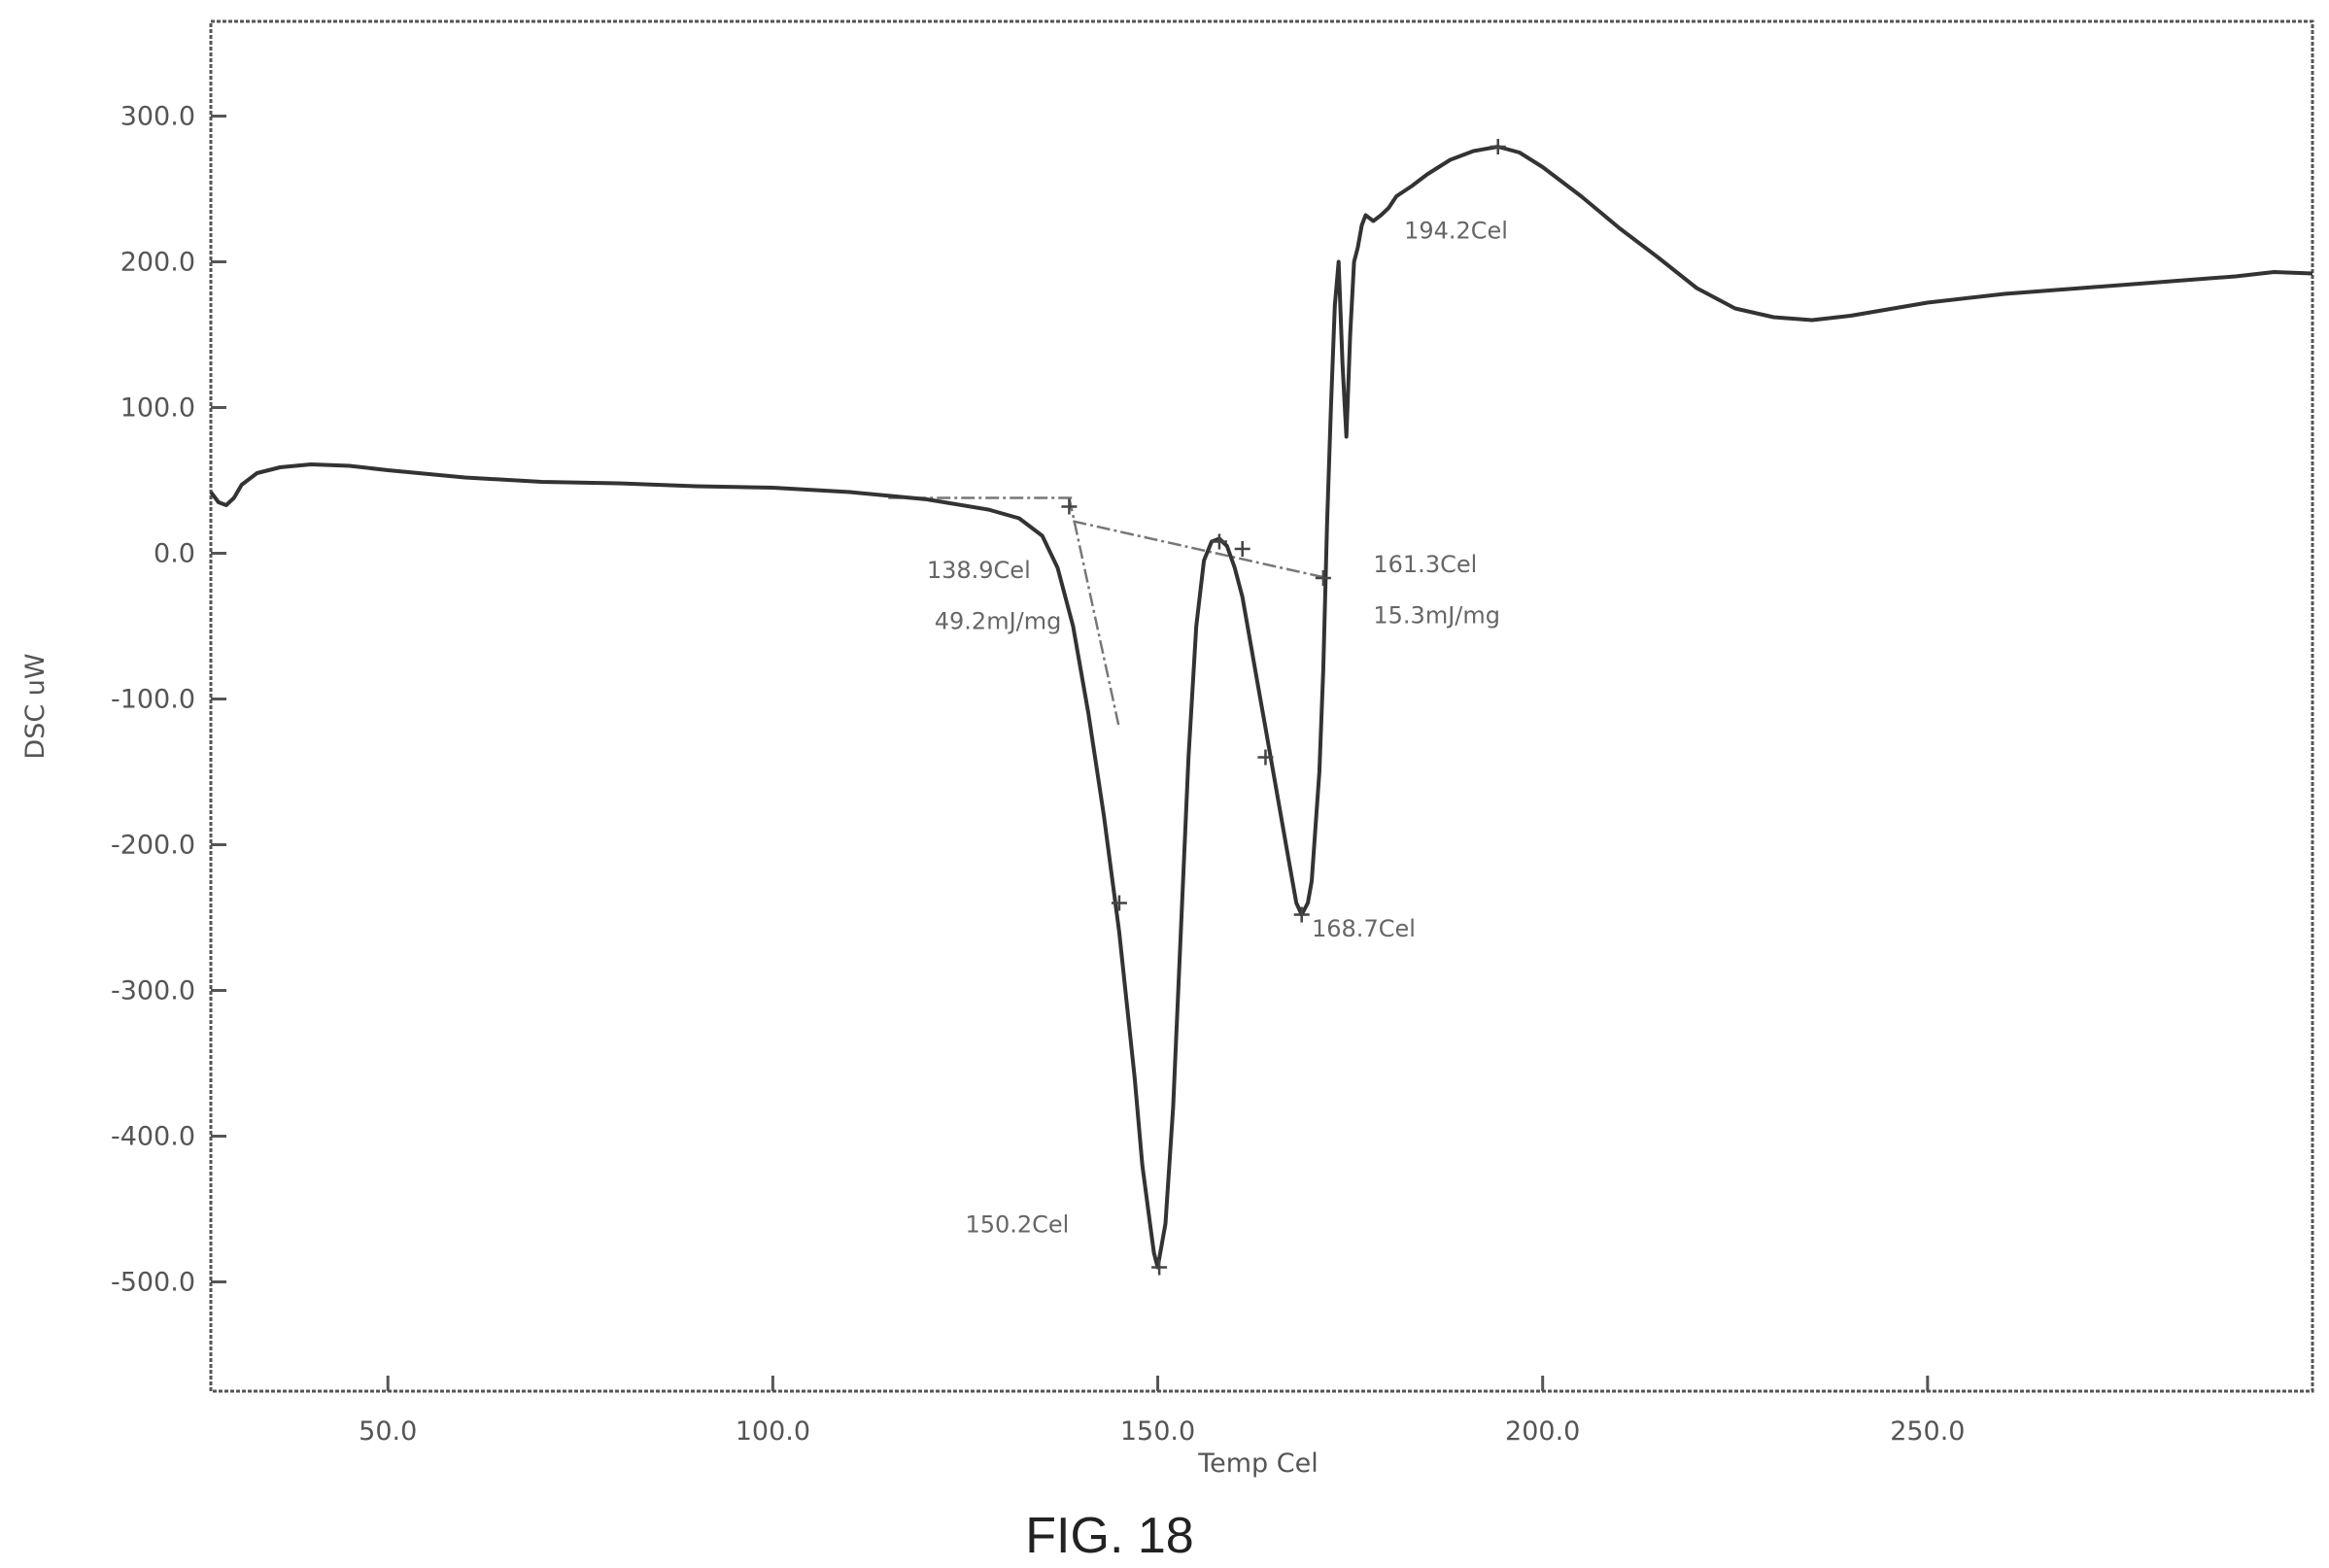 The height and width of the screenshot is (1568, 2329). I want to click on annotation-label: 15.3mJ/mg, so click(1436, 616).